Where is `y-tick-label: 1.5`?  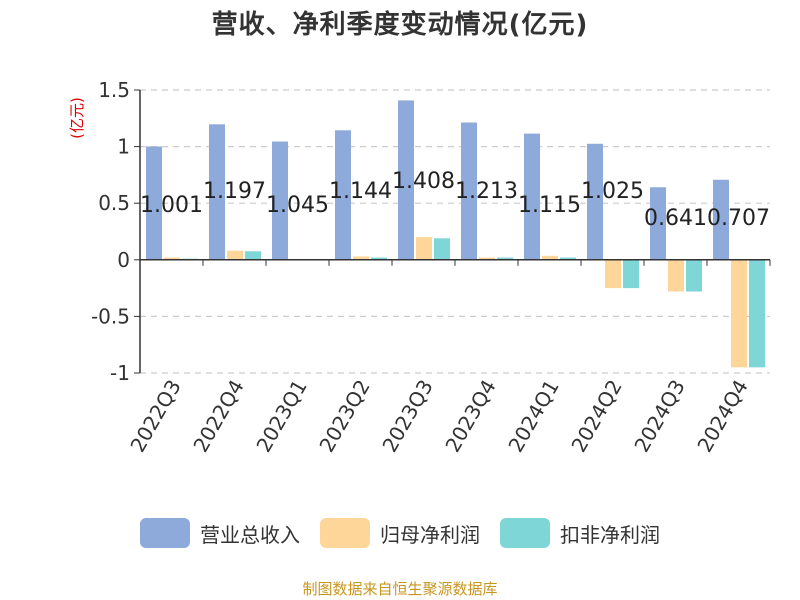 y-tick-label: 1.5 is located at coordinates (114, 90).